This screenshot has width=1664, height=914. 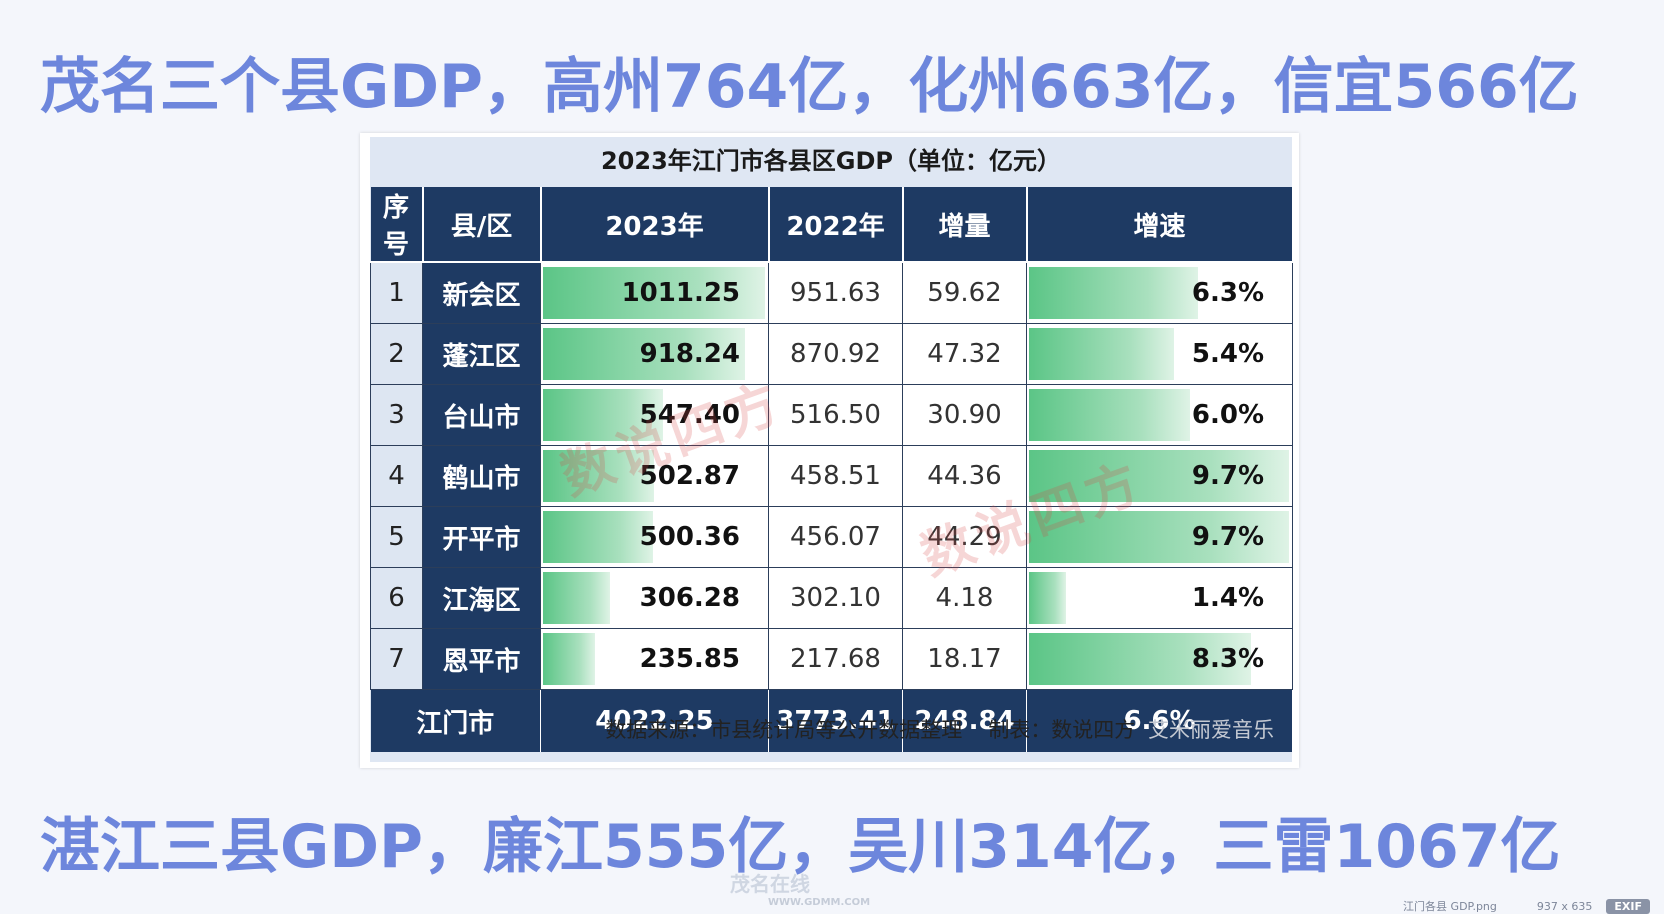 What do you see at coordinates (689, 354) in the screenshot?
I see `row-gdp-2023: 918.24` at bounding box center [689, 354].